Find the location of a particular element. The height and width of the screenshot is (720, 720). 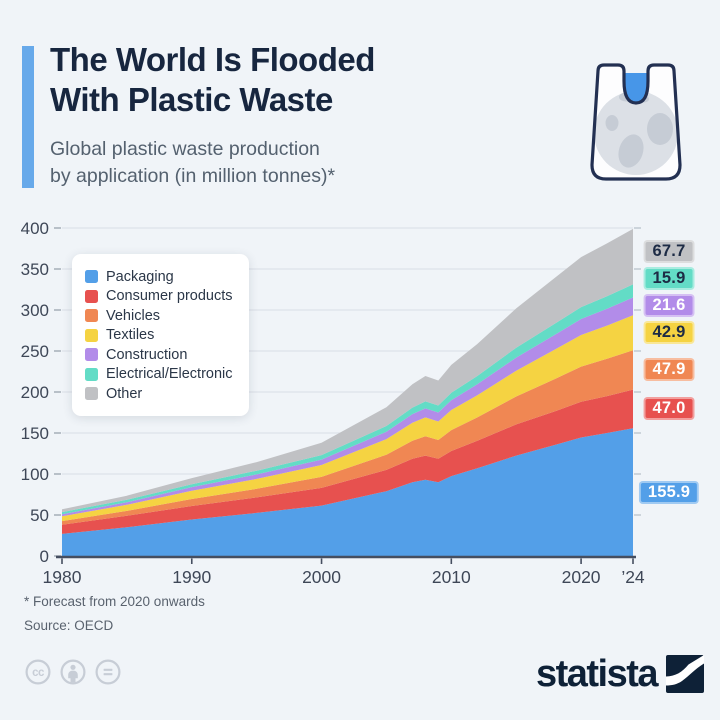

statista-wordmark: statista is located at coordinates (597, 674).